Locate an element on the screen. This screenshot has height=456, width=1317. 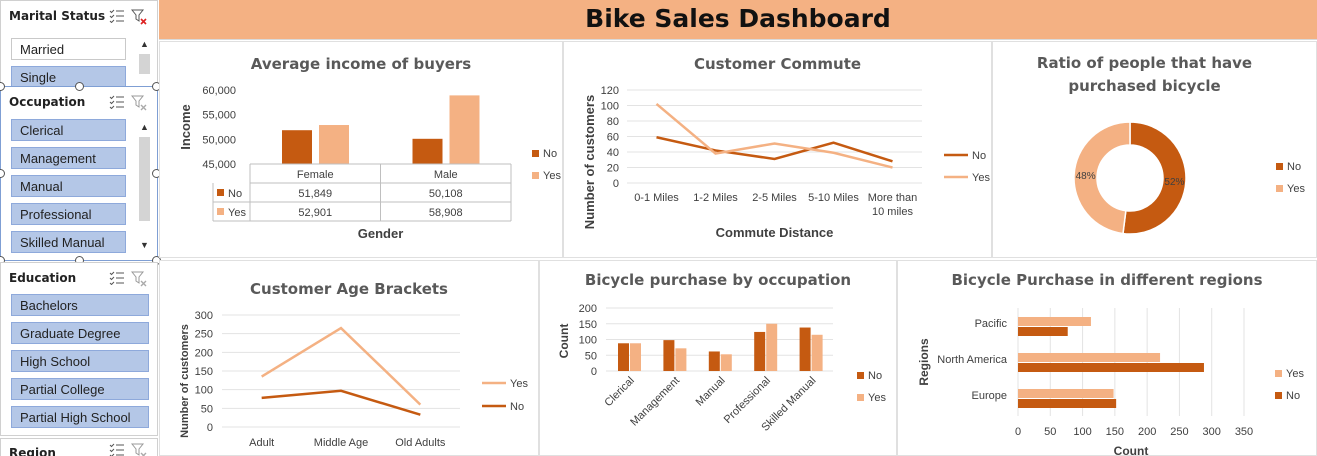
series-line is located at coordinates (341, 402).